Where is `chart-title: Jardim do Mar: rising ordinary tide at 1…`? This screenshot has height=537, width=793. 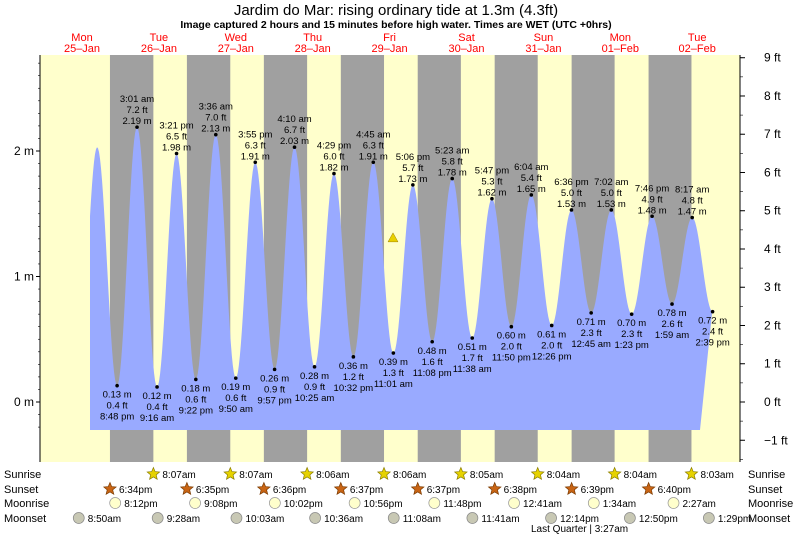
chart-title: Jardim do Mar: rising ordinary tide at 1… is located at coordinates (396, 10).